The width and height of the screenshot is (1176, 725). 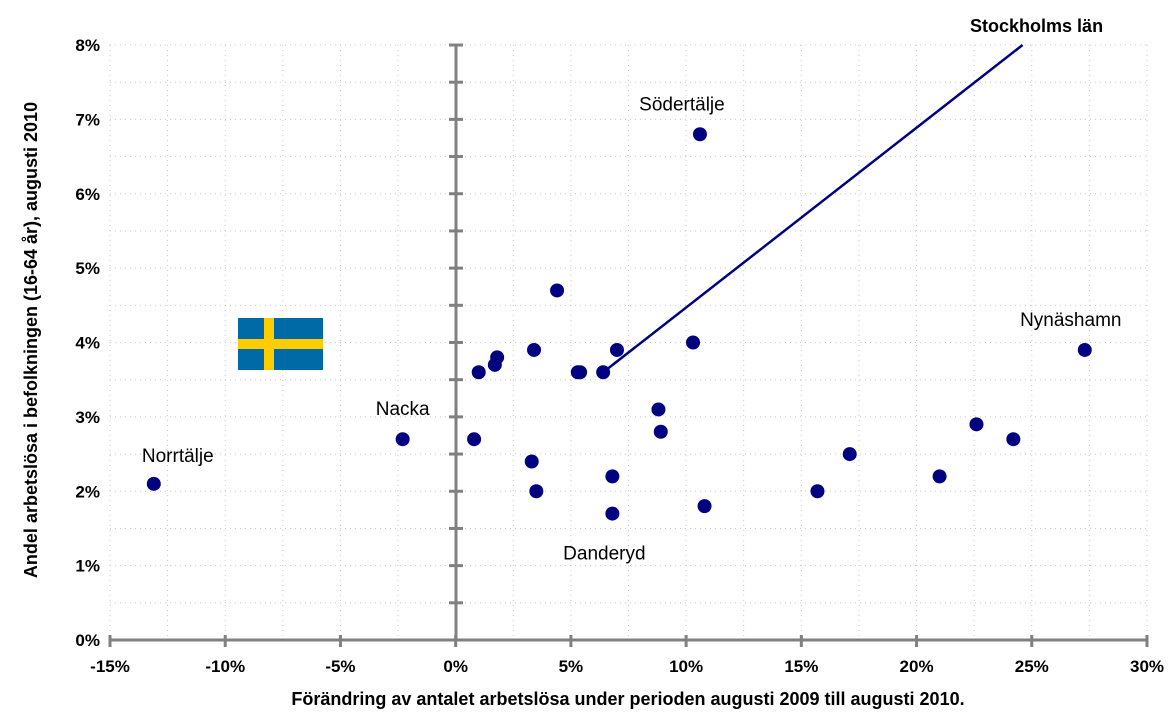 What do you see at coordinates (1036, 26) in the screenshot?
I see `reference-line-label: Stockholms län` at bounding box center [1036, 26].